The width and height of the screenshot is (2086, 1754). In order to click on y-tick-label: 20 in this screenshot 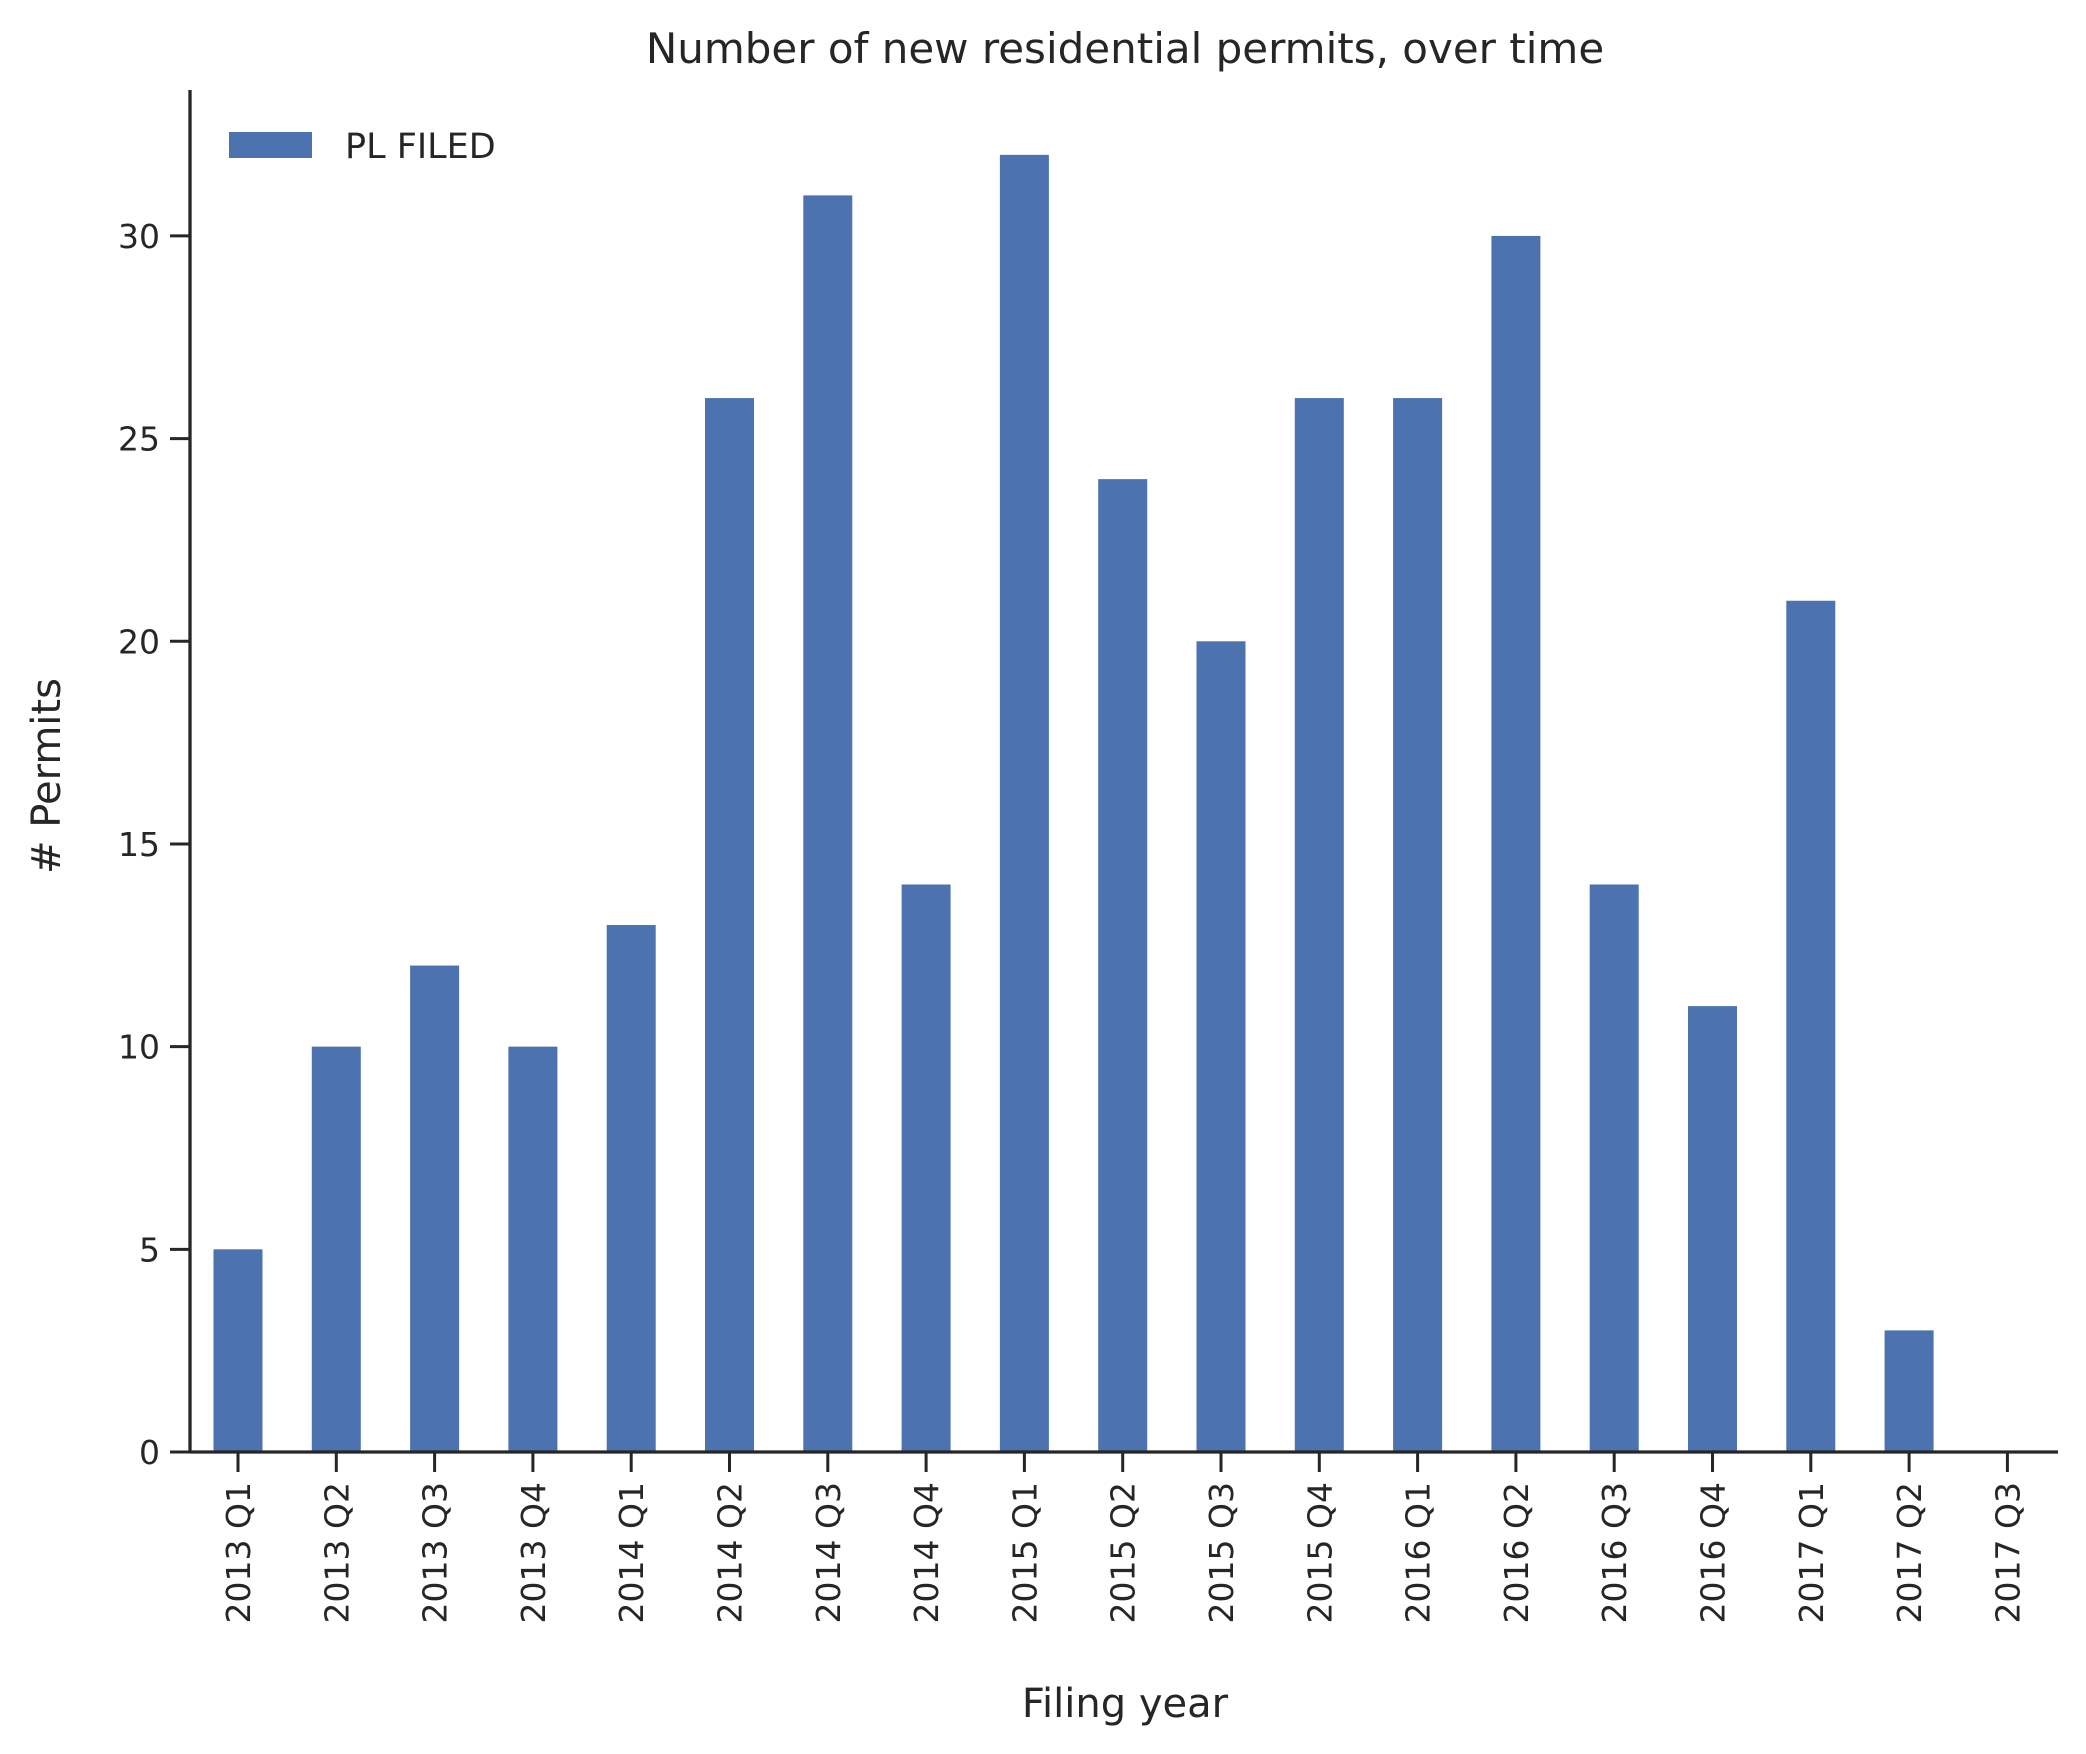, I will do `click(139, 641)`.